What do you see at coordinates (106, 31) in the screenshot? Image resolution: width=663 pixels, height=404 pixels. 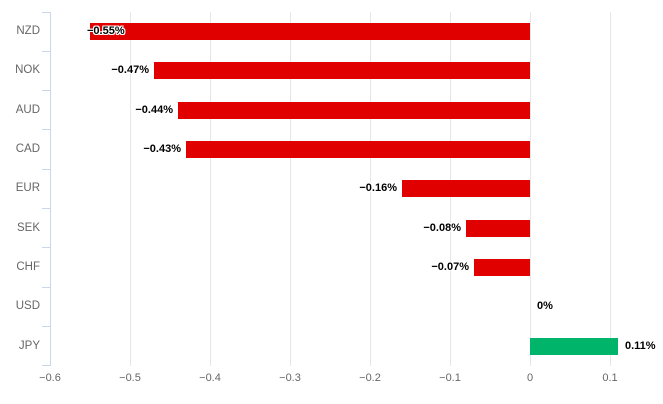 I see `value-label-nzd: −0.55%` at bounding box center [106, 31].